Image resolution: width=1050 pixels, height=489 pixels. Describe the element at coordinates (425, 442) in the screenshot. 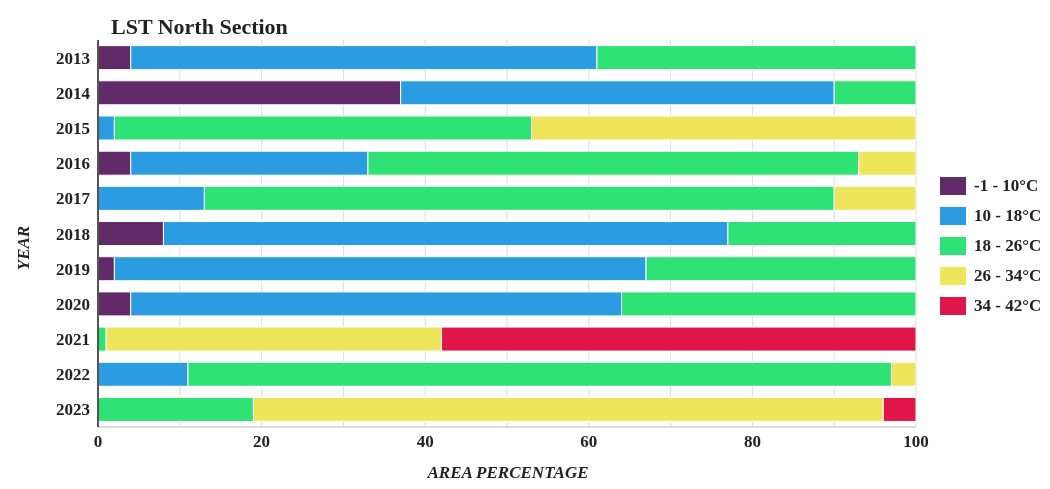

I see `x-tick-label: 40` at that location.